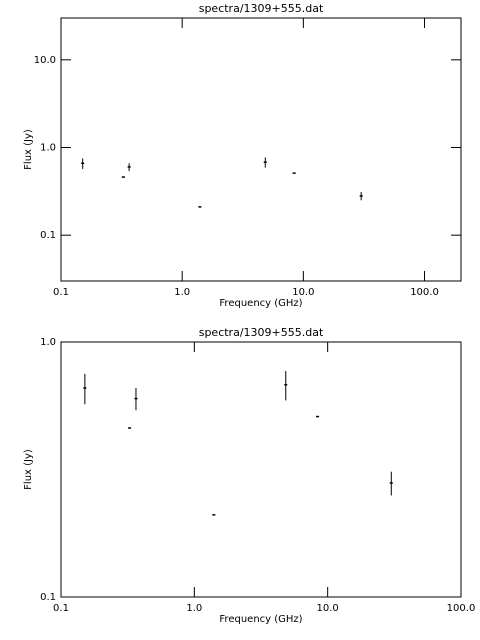 This screenshot has height=640, width=480. What do you see at coordinates (45, 60) in the screenshot?
I see `y-tick-label: 10.0` at bounding box center [45, 60].